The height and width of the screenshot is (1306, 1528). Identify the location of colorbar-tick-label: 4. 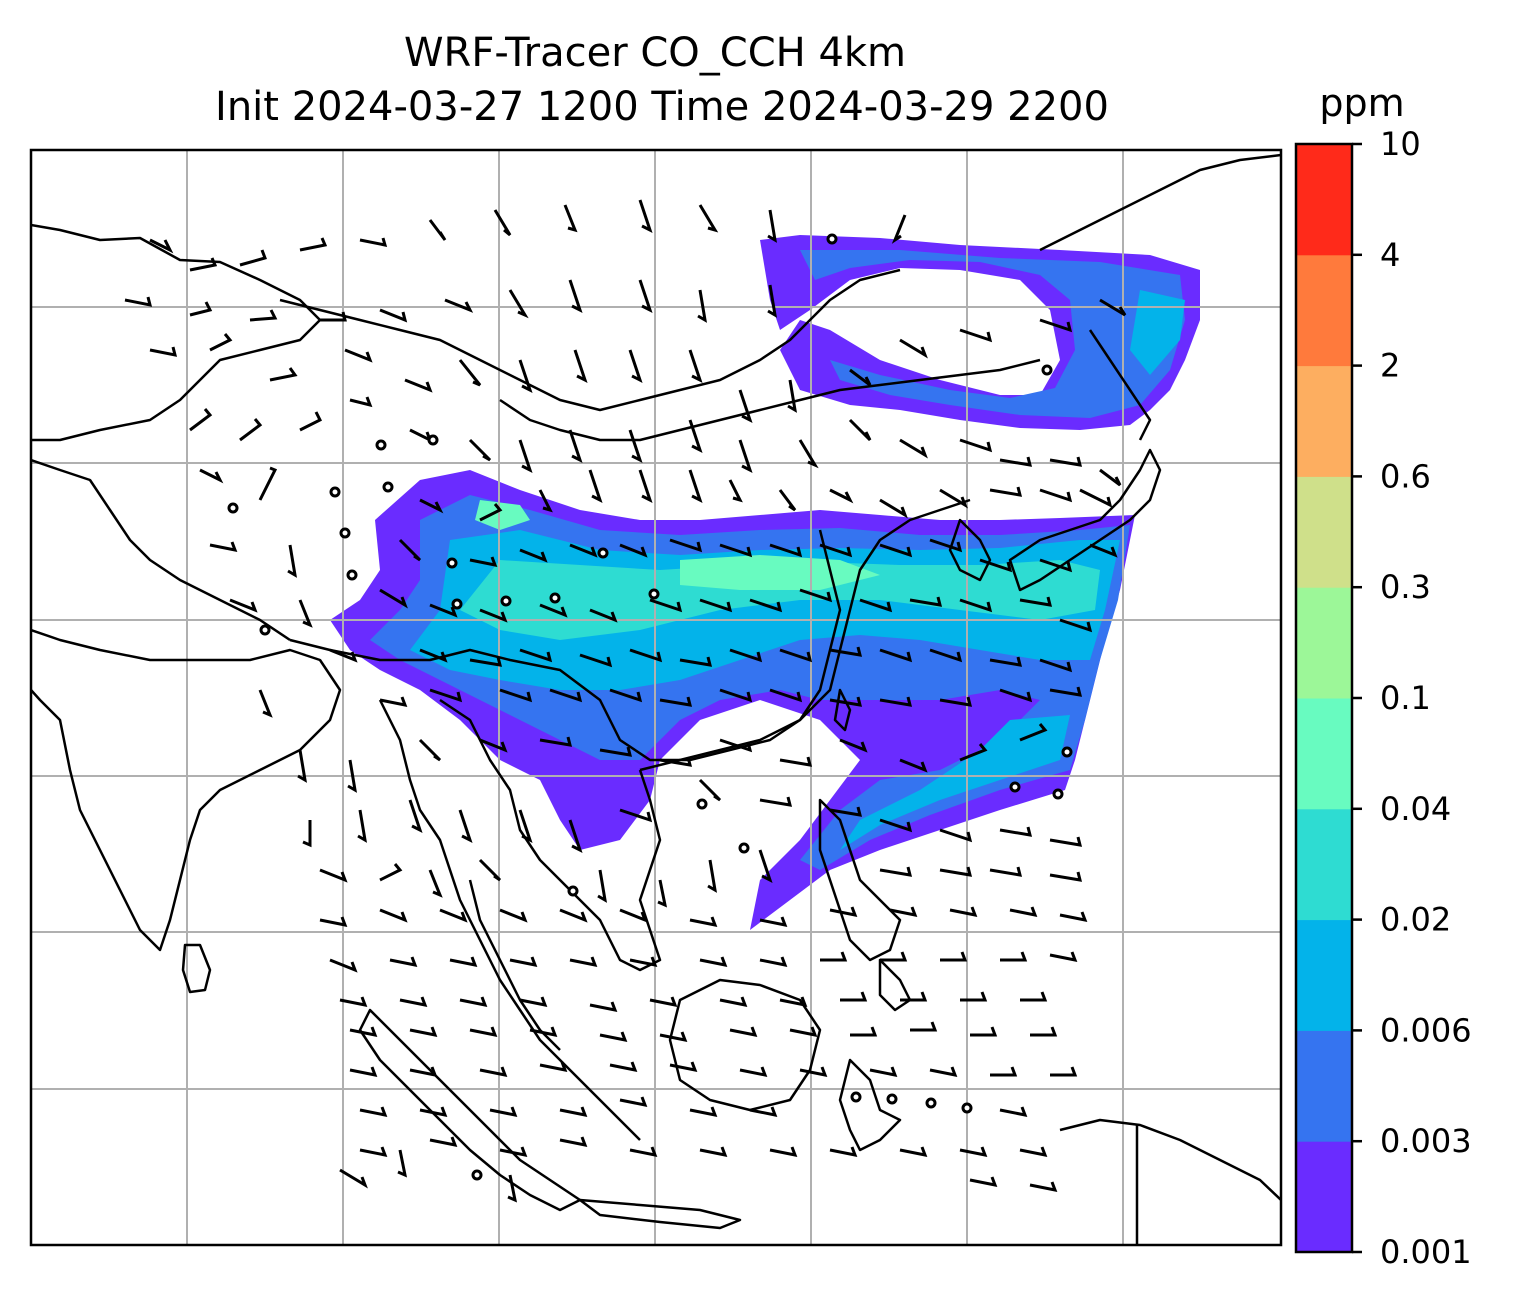
(1390, 255).